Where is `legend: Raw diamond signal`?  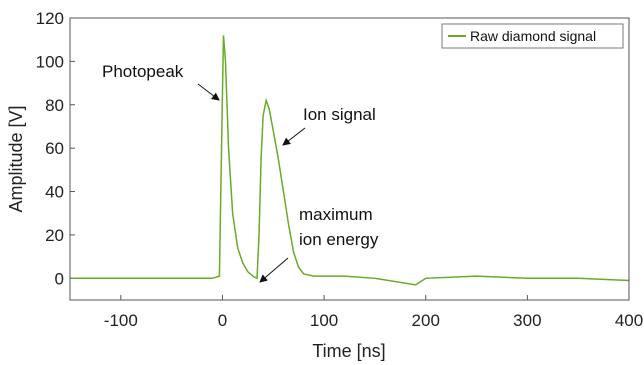
legend: Raw diamond signal is located at coordinates (532, 36).